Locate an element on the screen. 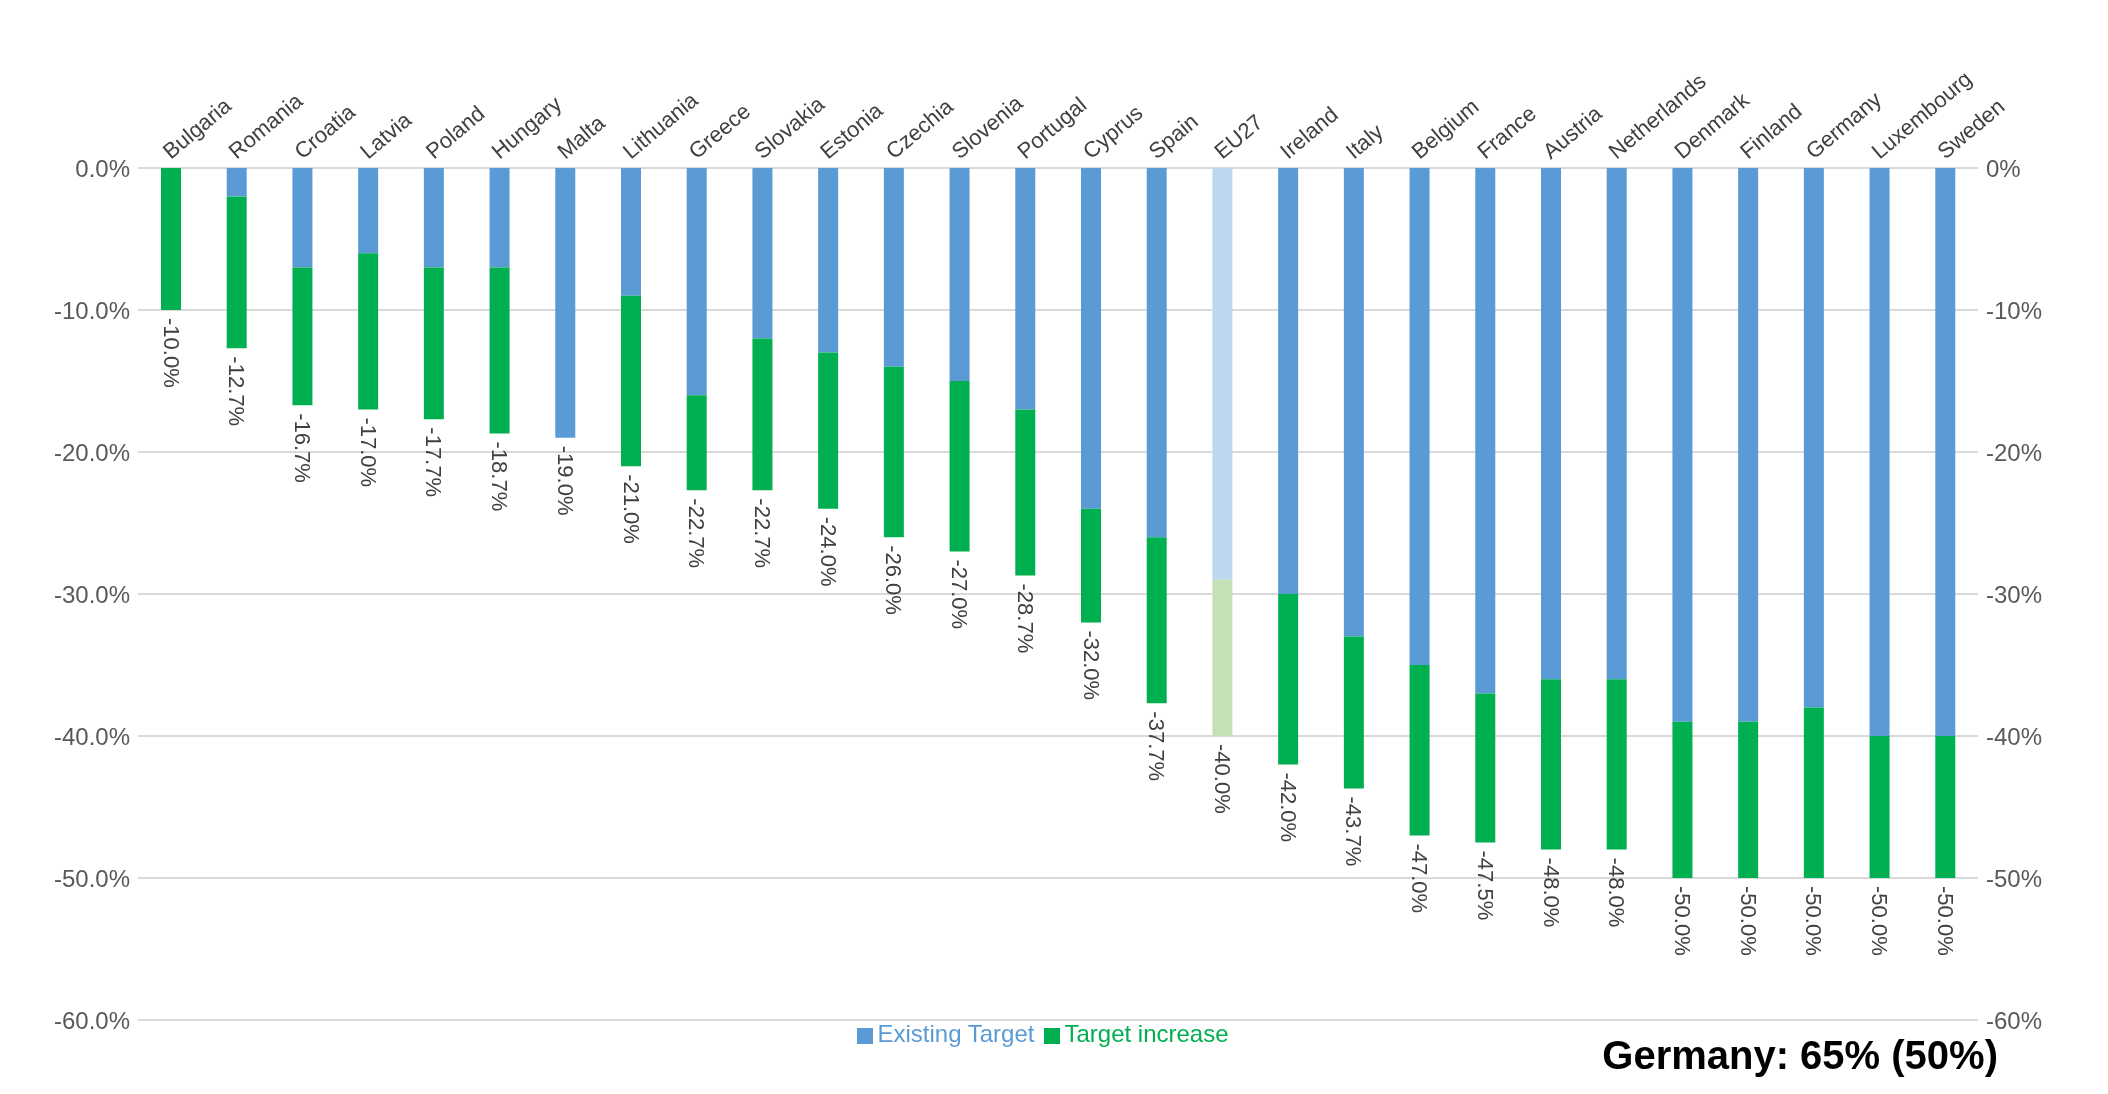 Image resolution: width=2108 pixels, height=1094 pixels. total-label: -28.7% is located at coordinates (1025, 618).